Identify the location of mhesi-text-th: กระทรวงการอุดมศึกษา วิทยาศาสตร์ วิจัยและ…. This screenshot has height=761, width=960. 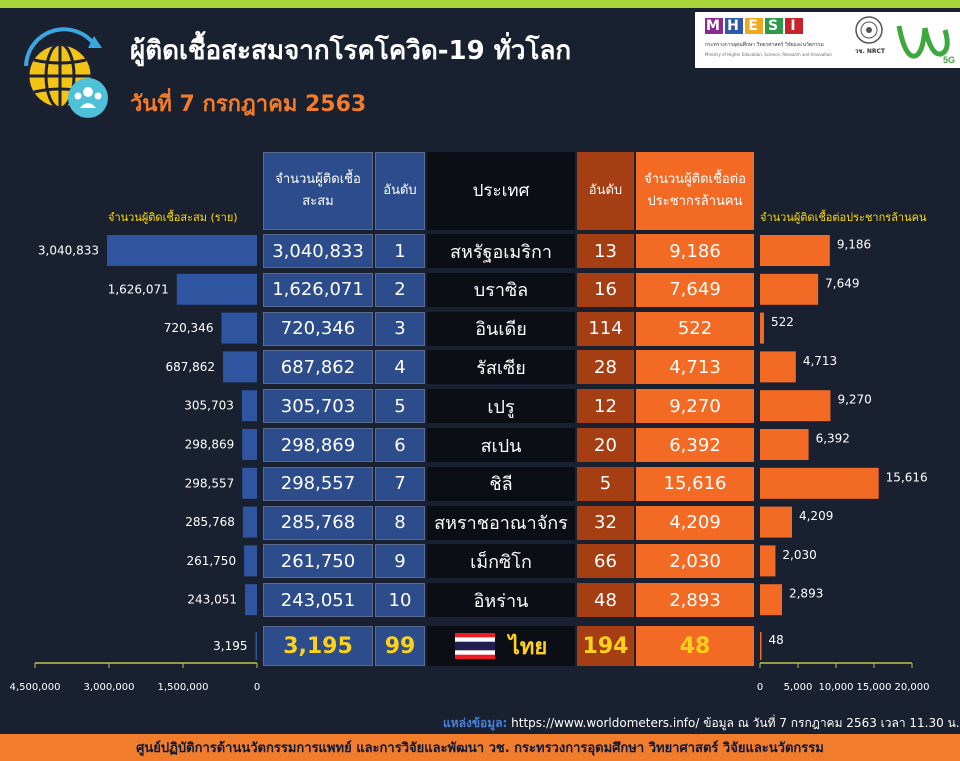
(764, 45).